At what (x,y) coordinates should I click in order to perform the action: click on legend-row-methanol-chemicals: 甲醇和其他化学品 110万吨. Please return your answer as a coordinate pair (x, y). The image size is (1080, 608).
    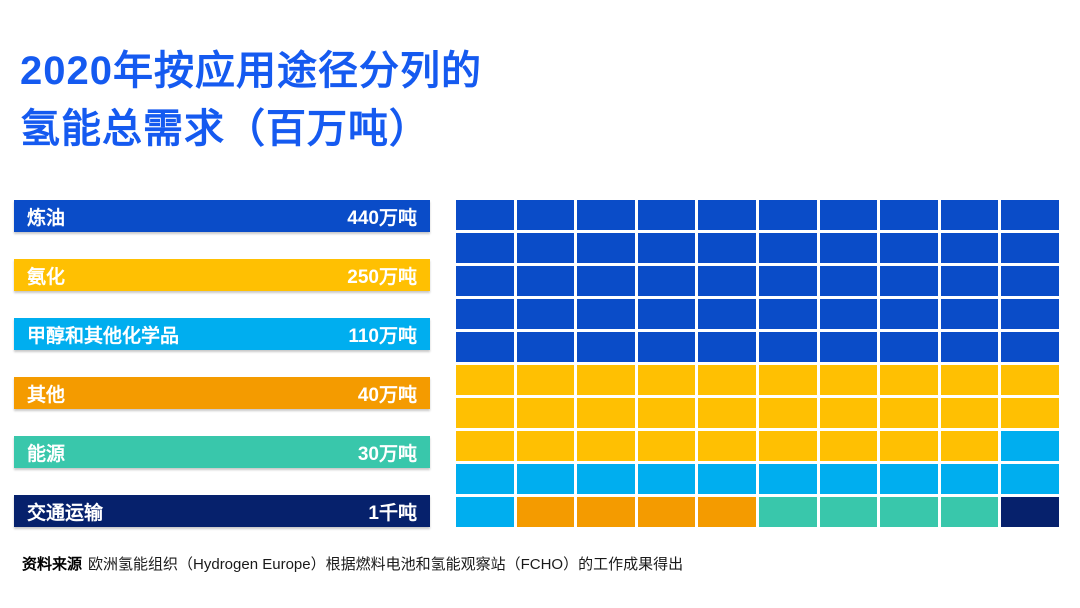
    Looking at the image, I should click on (222, 334).